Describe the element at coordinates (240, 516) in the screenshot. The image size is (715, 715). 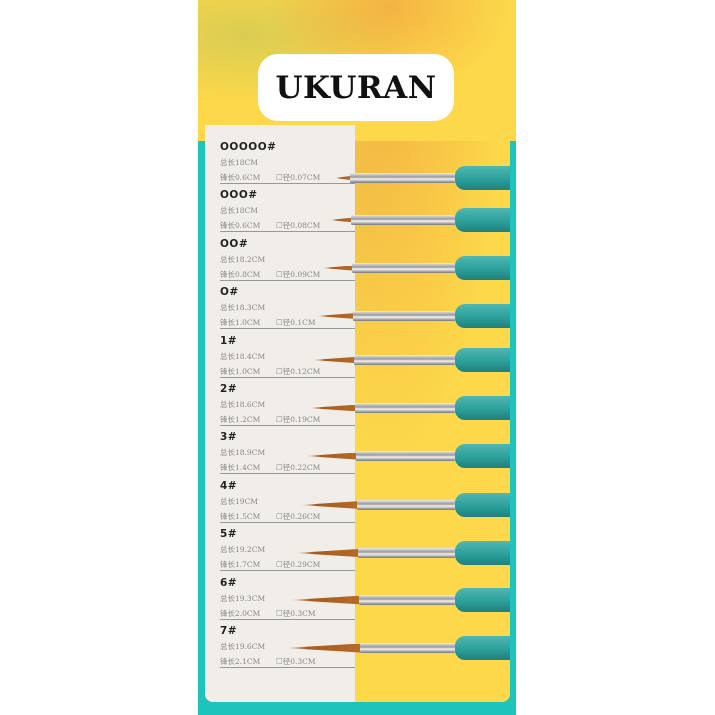
I see `tip-length: 锋长1.5CM` at that location.